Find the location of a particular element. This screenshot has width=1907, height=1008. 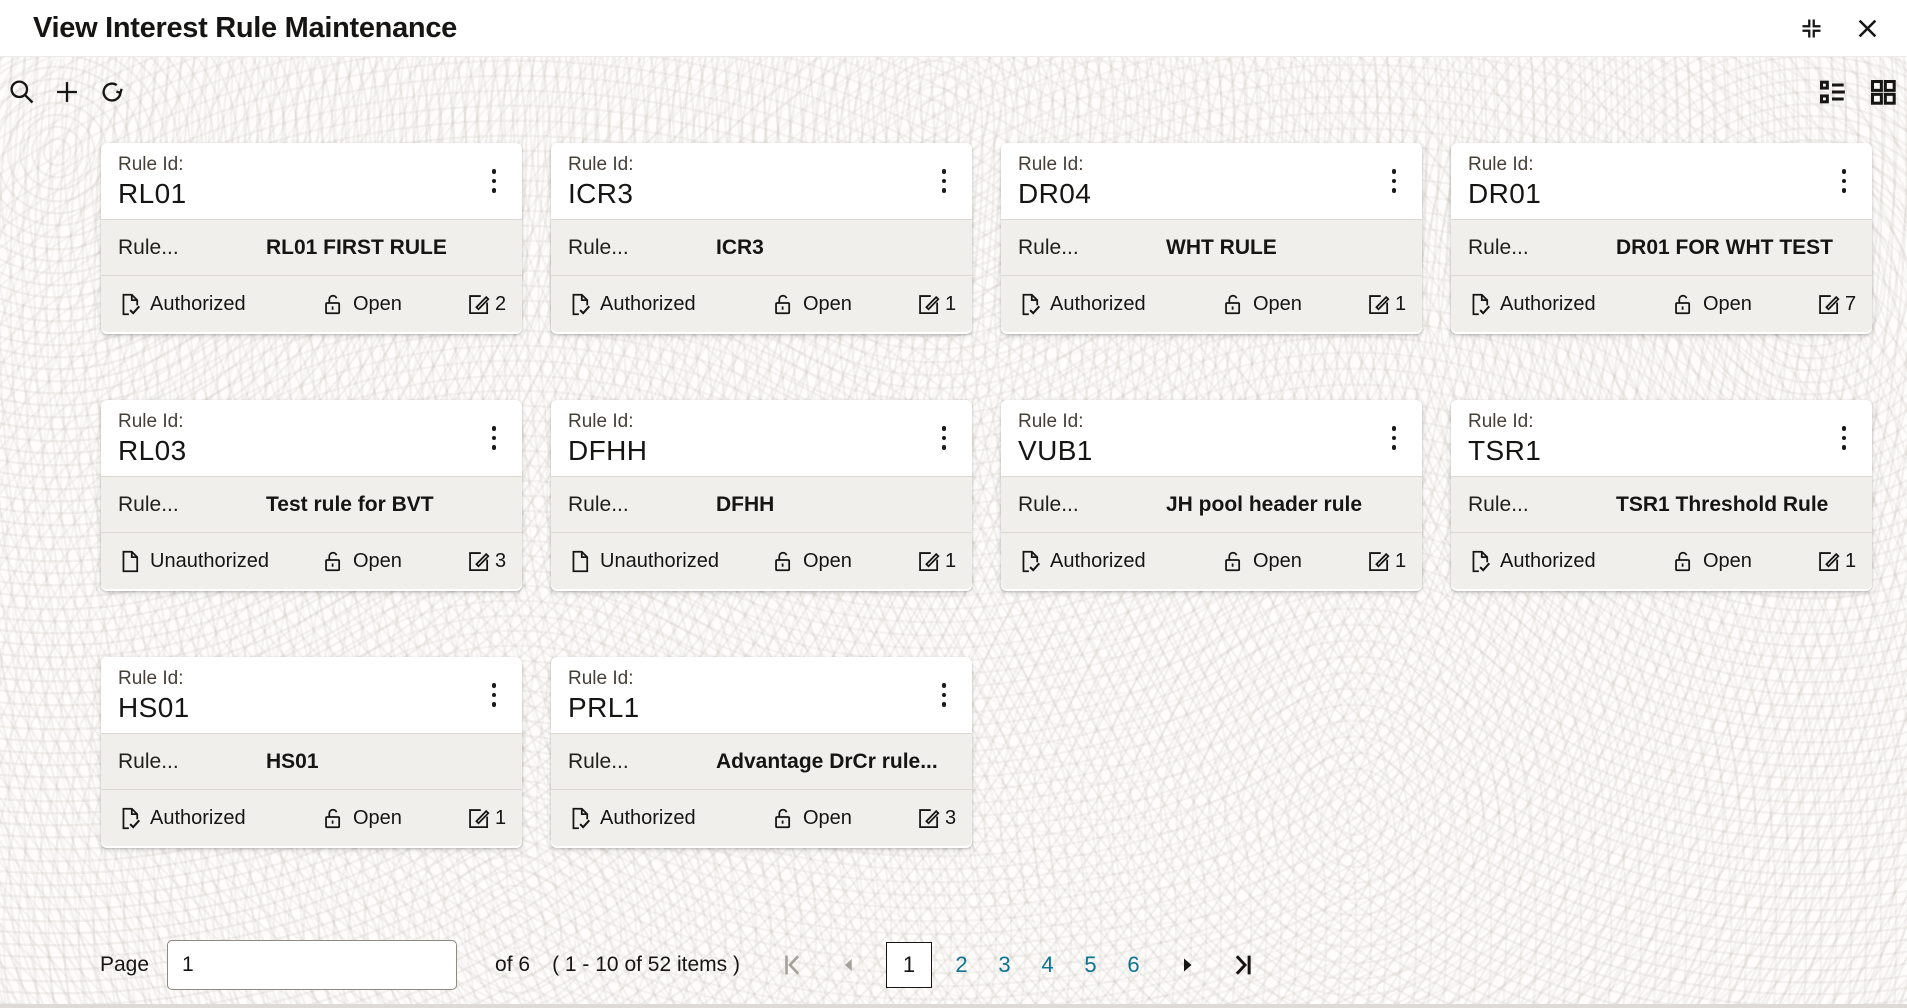

next-page-icon is located at coordinates (1187, 965).